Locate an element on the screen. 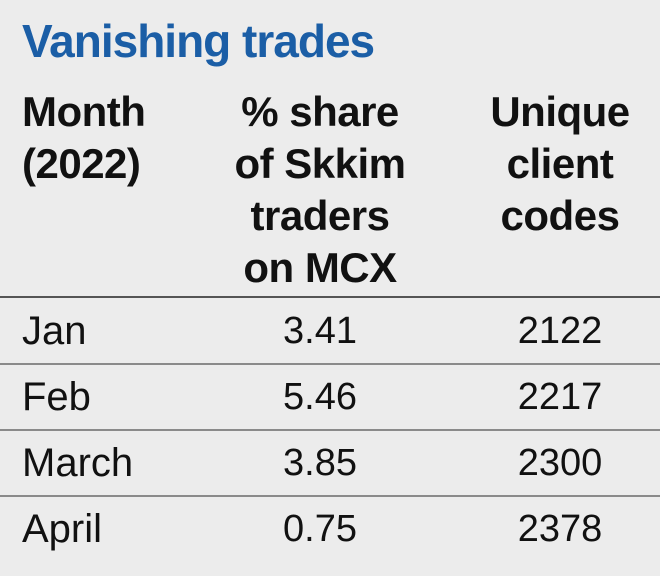 Image resolution: width=660 pixels, height=576 pixels. table-row: March 3.85 2300 is located at coordinates (330, 463).